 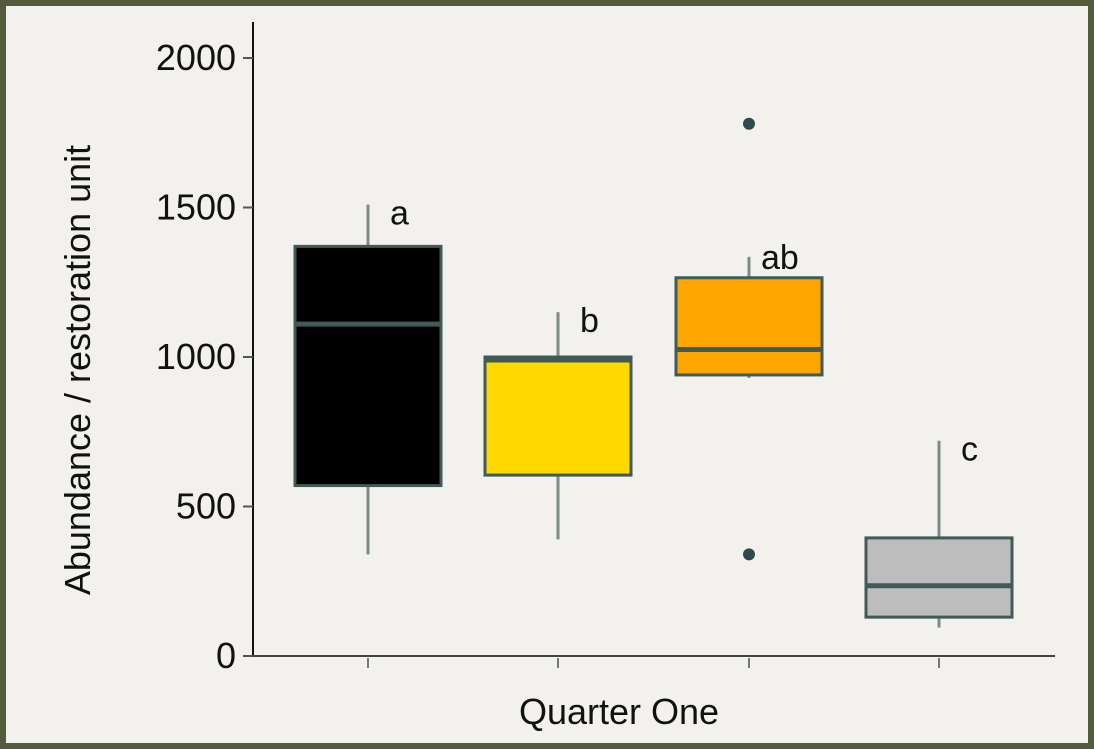 What do you see at coordinates (619, 711) in the screenshot?
I see `x-axis-title: Quarter One` at bounding box center [619, 711].